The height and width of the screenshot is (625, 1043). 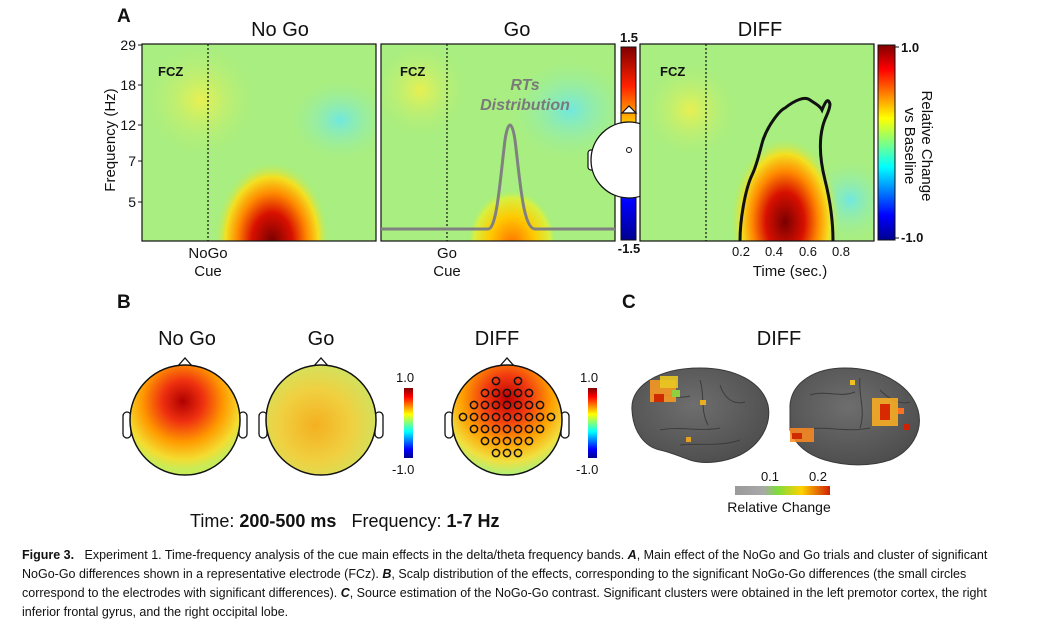 What do you see at coordinates (48, 555) in the screenshot?
I see `caption-figure-label: Figure 3.` at bounding box center [48, 555].